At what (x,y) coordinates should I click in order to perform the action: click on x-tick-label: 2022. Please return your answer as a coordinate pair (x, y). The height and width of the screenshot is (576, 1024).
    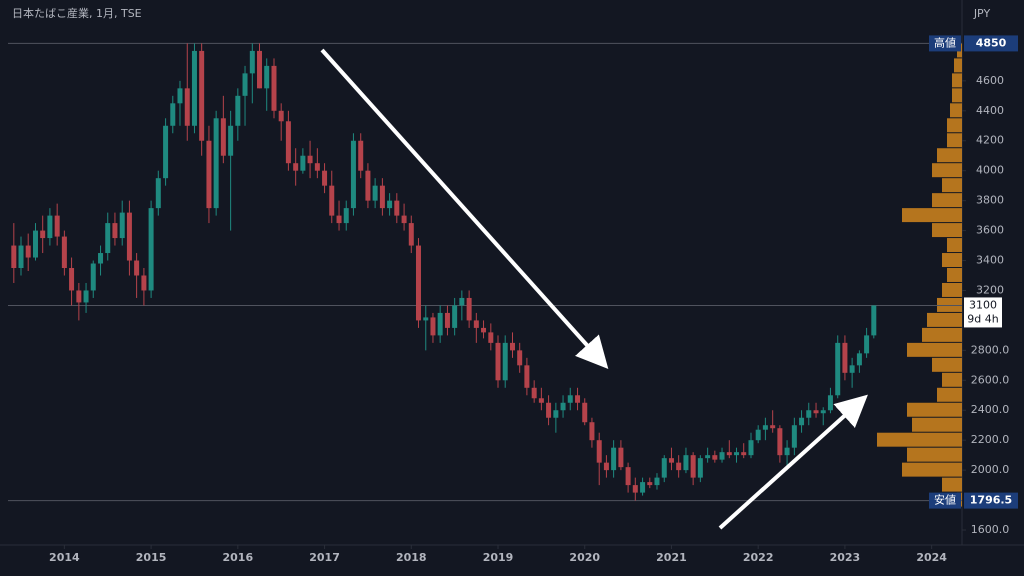
    Looking at the image, I should click on (758, 557).